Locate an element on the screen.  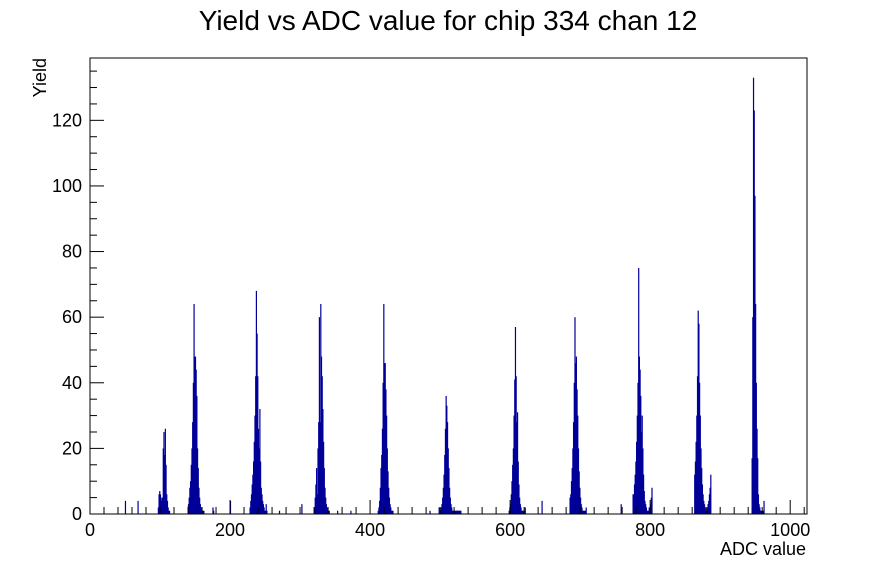
y-tick-label: 20 is located at coordinates (72, 448).